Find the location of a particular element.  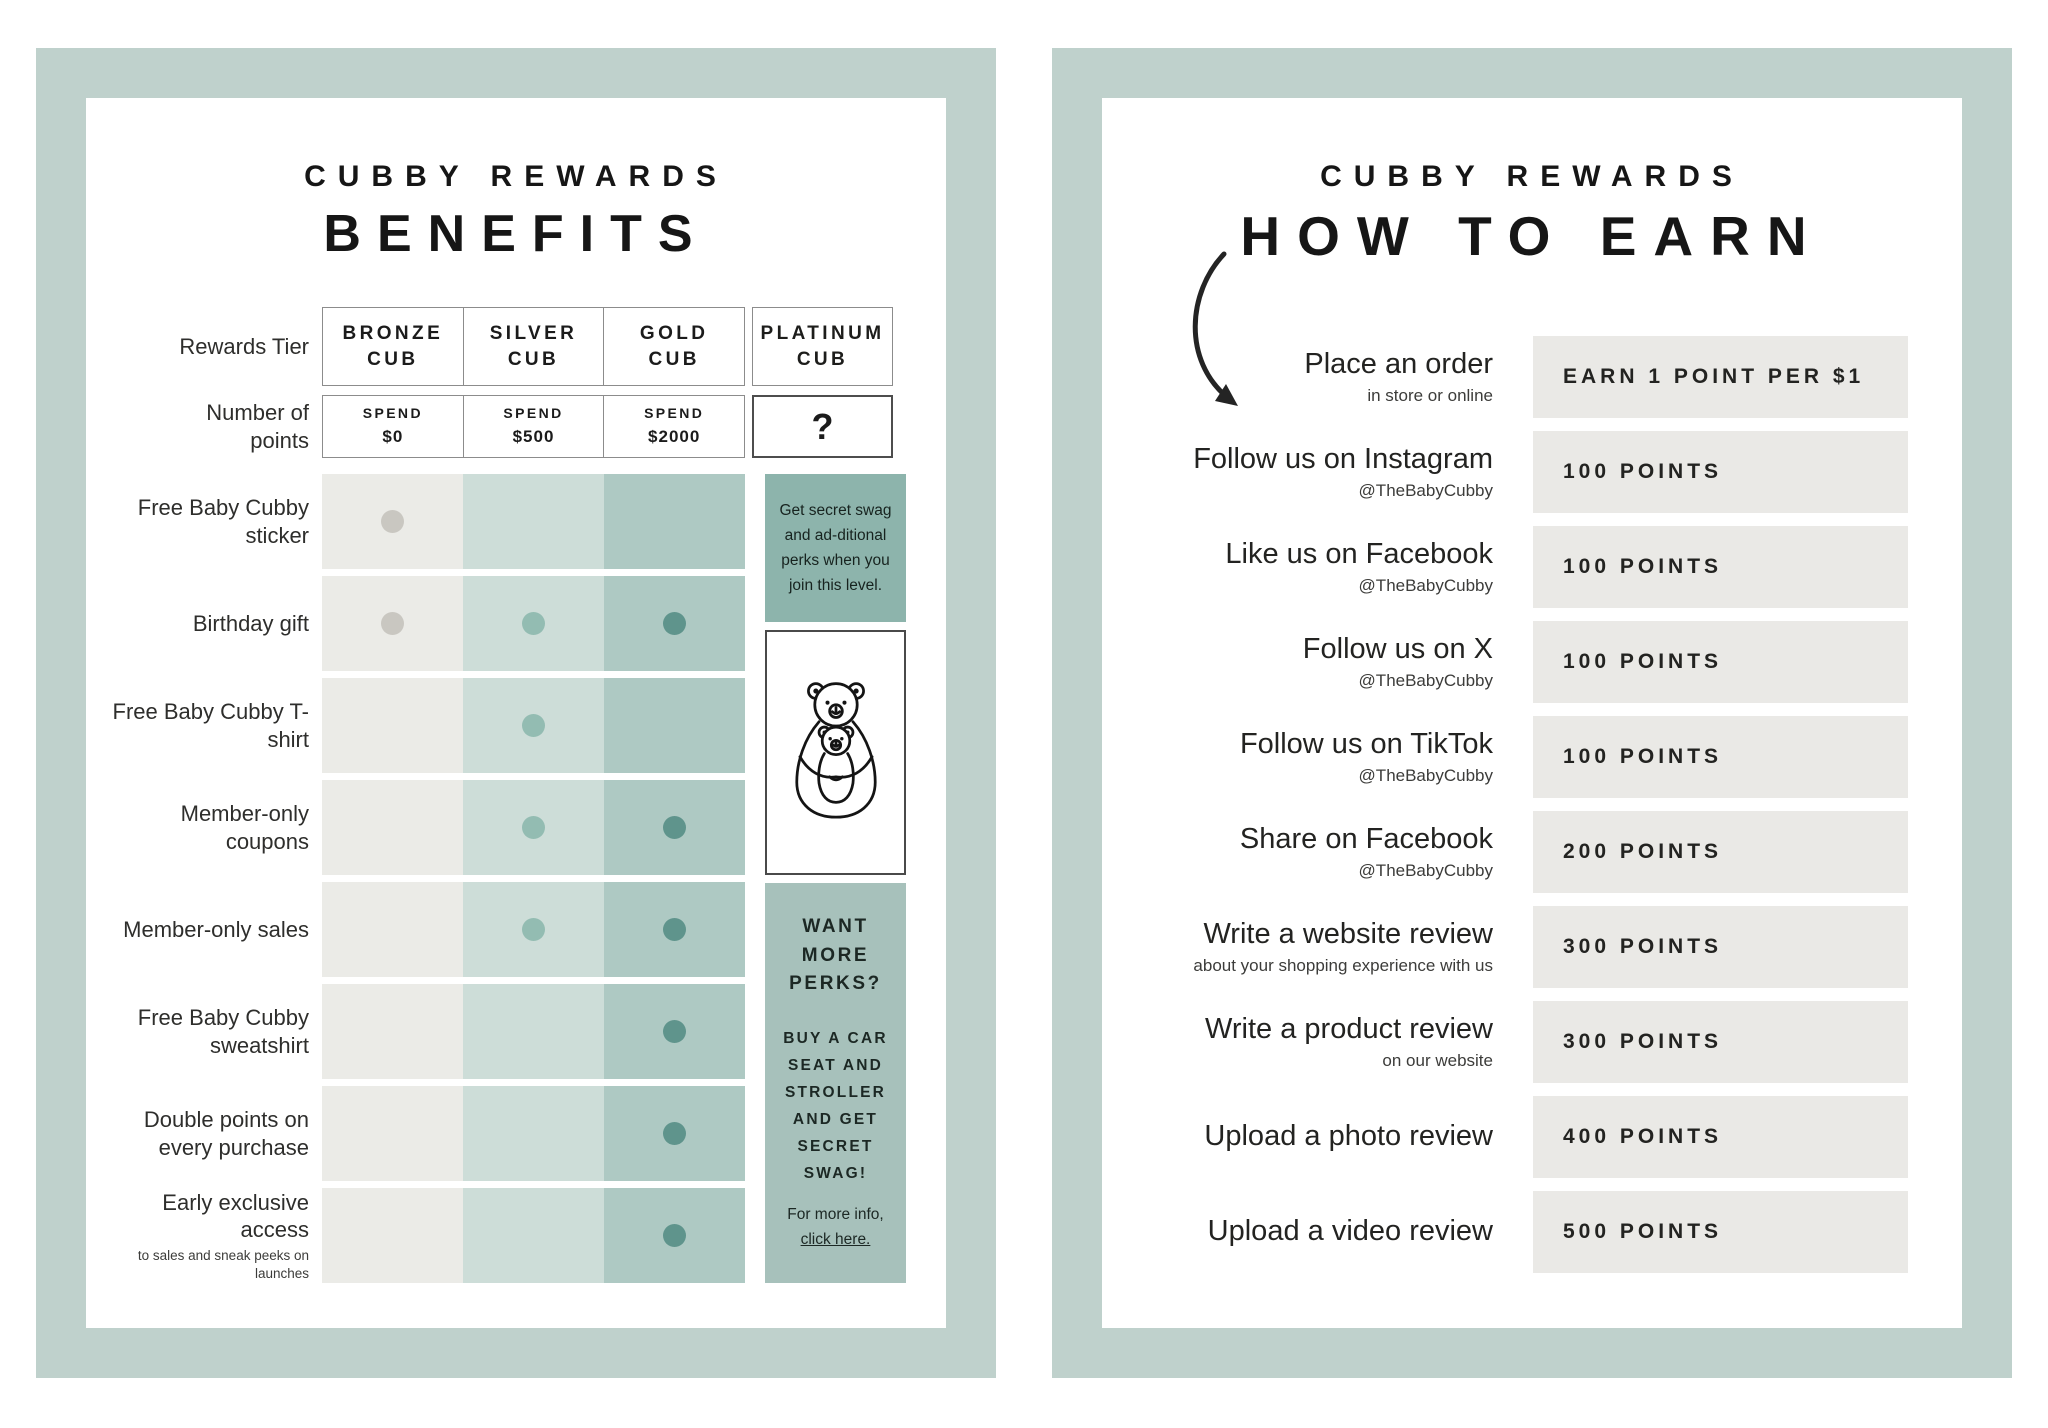

earn-label-text: Place an order is located at coordinates (1398, 364).